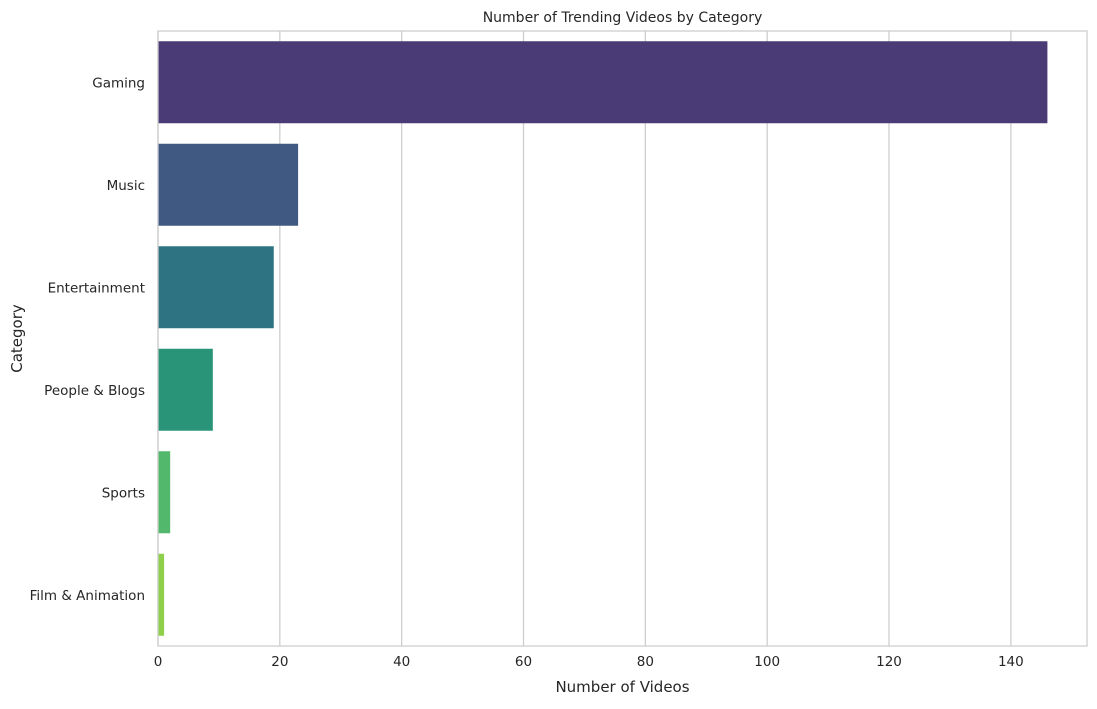 This screenshot has height=709, width=1097. What do you see at coordinates (164, 492) in the screenshot?
I see `bar-sports` at bounding box center [164, 492].